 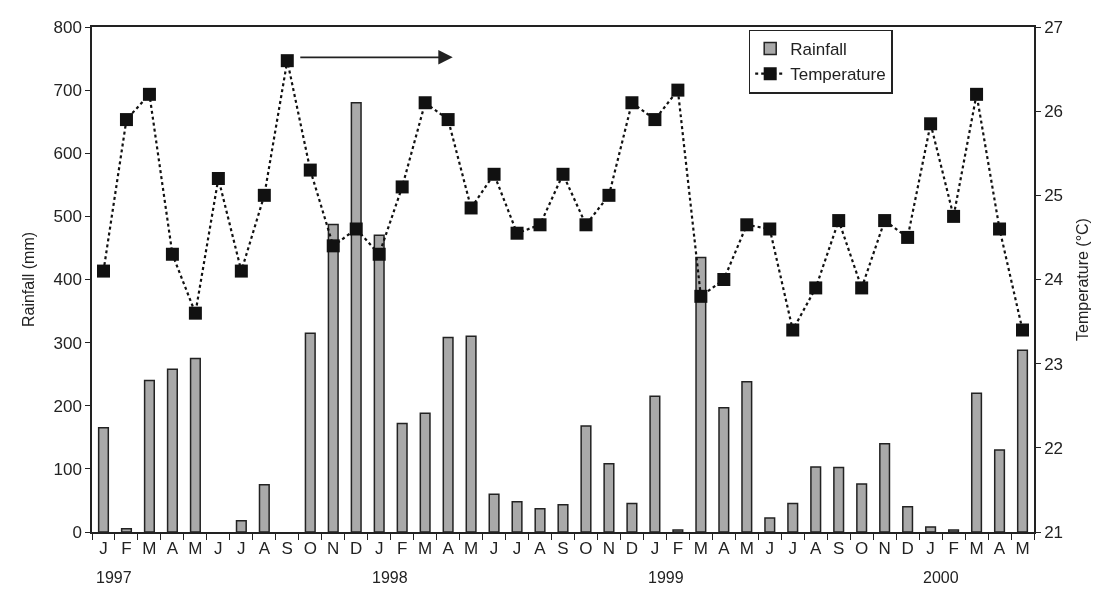 I want to click on y2-axis-title: Temperature (°C), so click(x=1083, y=279).